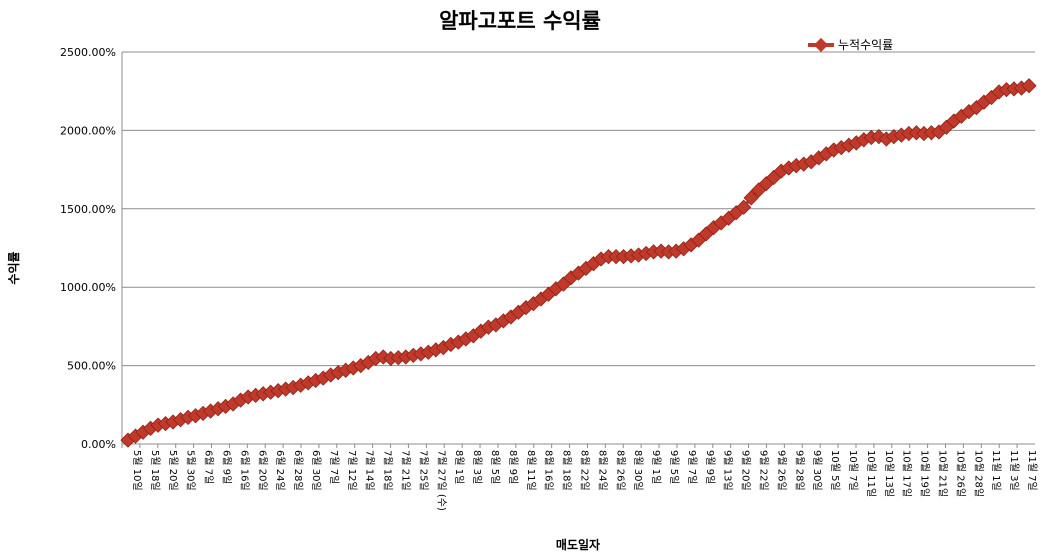 Image resolution: width=1045 pixels, height=557 pixels. Describe the element at coordinates (226, 467) in the screenshot. I see `x-tick-label: 6월 9일` at that location.